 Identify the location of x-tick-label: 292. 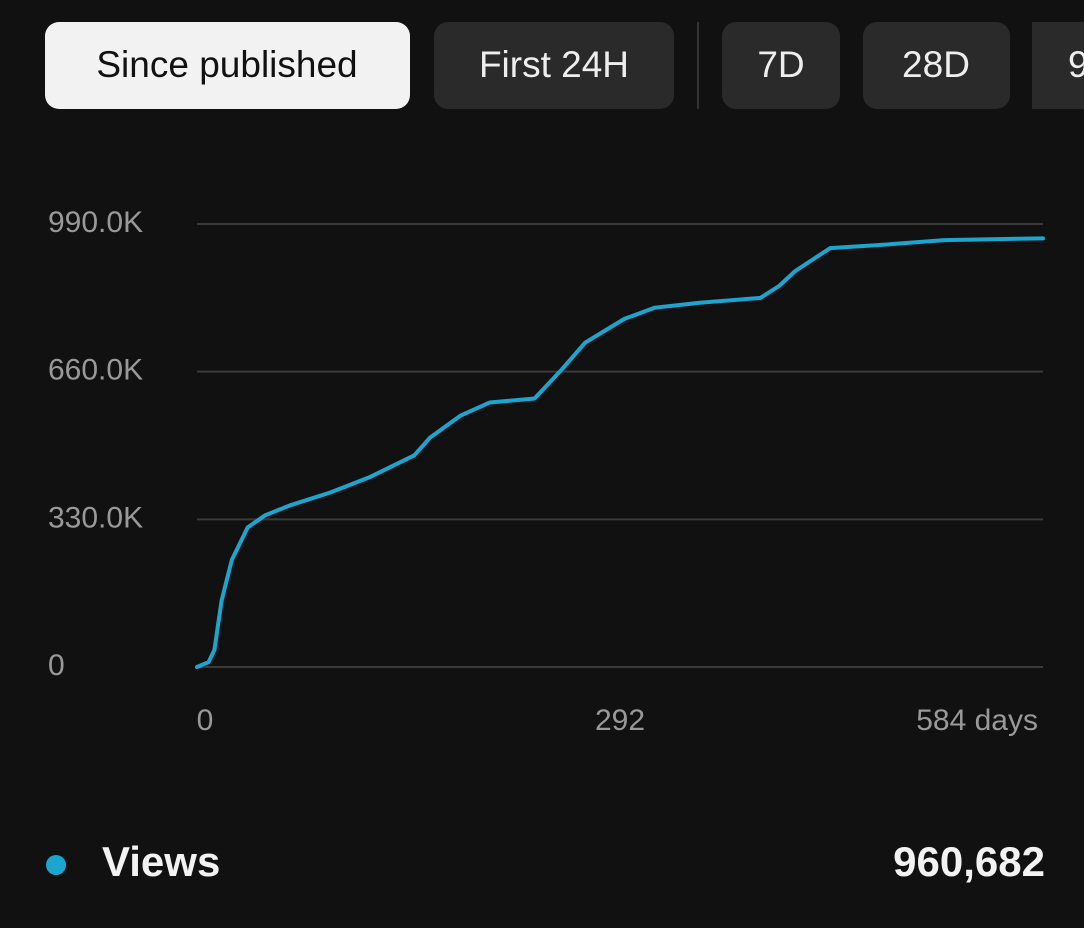
(620, 720).